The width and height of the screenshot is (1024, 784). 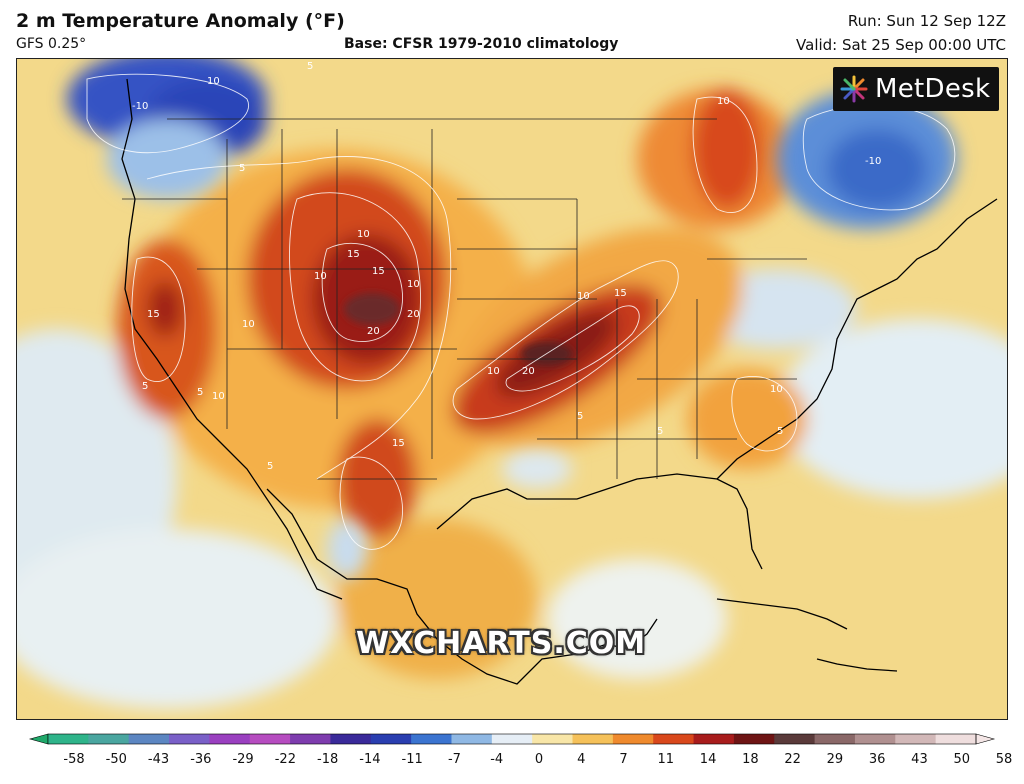 What do you see at coordinates (901, 45) in the screenshot?
I see `valid-time-label: Valid: Sat 25 Sep 00:00 UTC` at bounding box center [901, 45].